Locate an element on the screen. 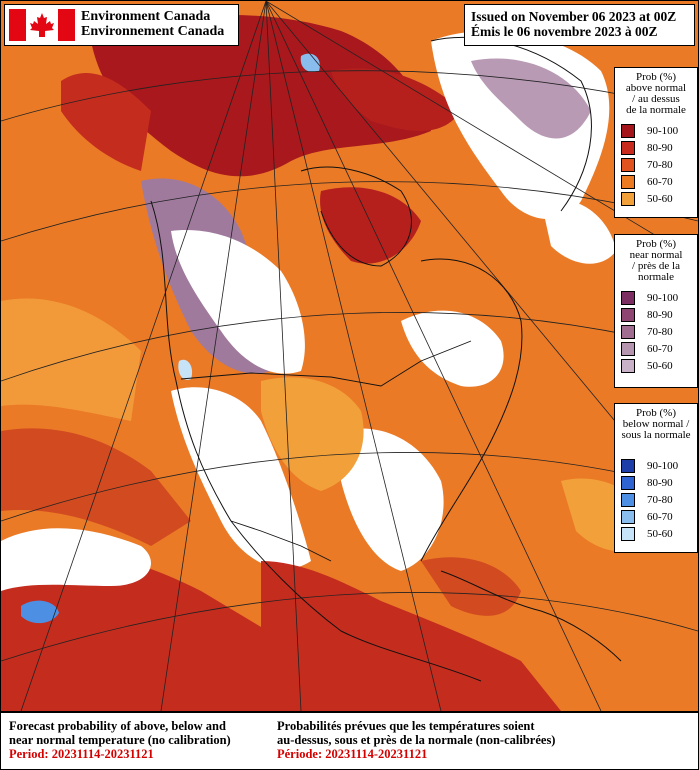 The image size is (699, 770). mexico-red is located at coordinates (411, 636).